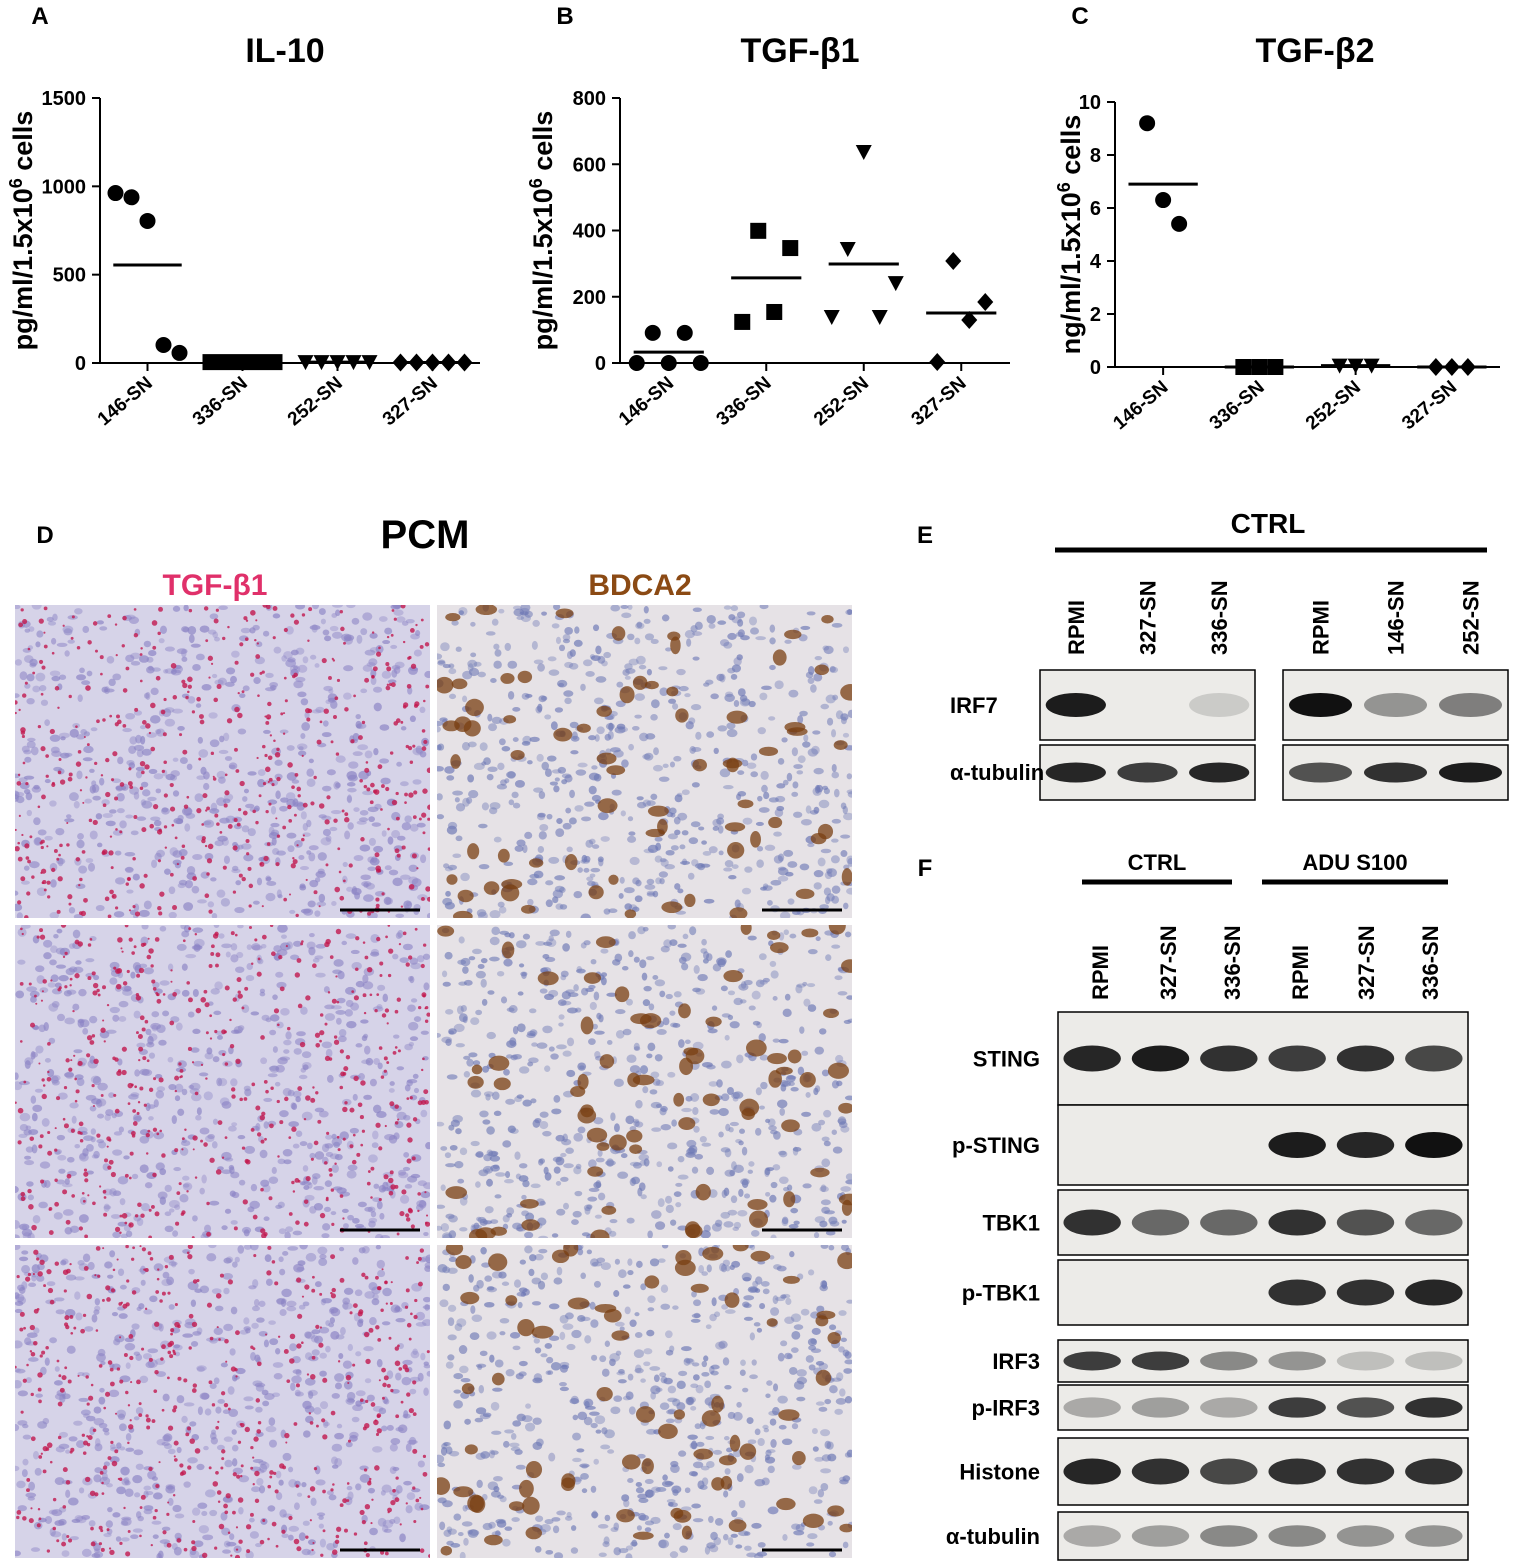  I want to click on chart-title: TGF-β1, so click(800, 51).